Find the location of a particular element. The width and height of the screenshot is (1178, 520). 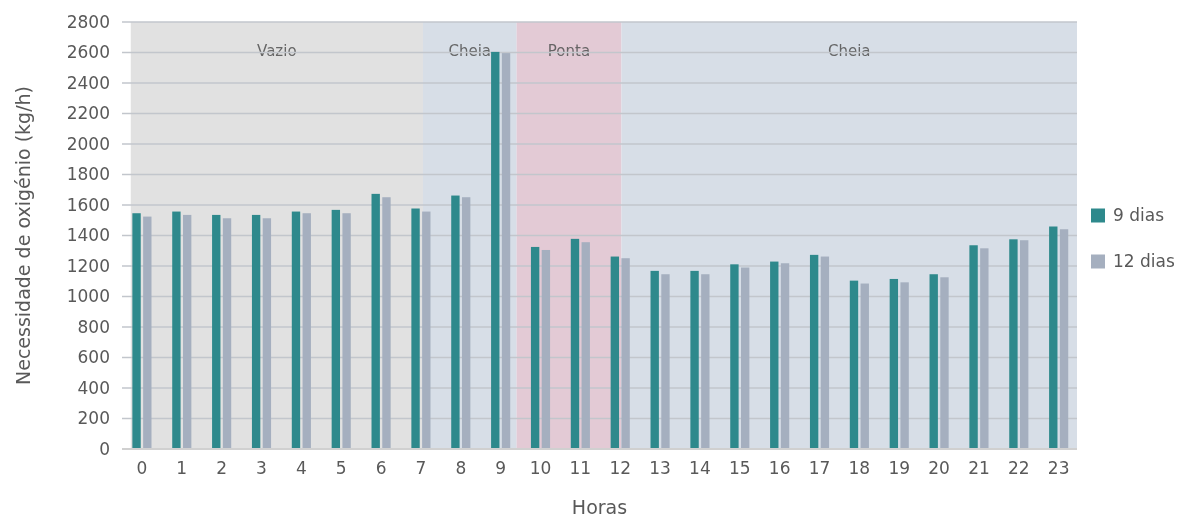

y-tick-label: 600 is located at coordinates (93, 357).